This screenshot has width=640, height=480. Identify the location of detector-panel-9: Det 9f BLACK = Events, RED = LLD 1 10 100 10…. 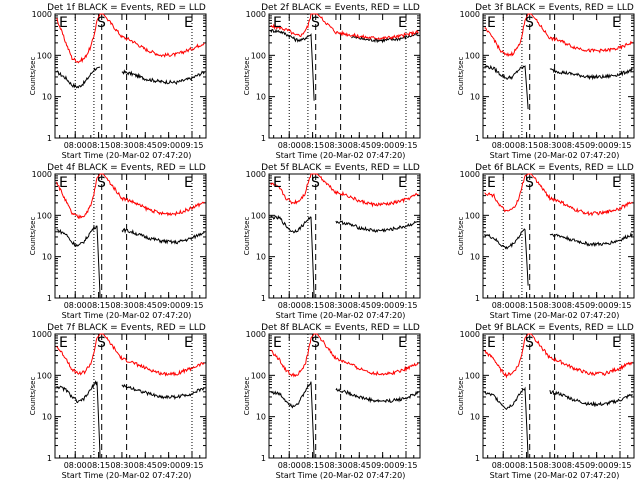
(546, 401).